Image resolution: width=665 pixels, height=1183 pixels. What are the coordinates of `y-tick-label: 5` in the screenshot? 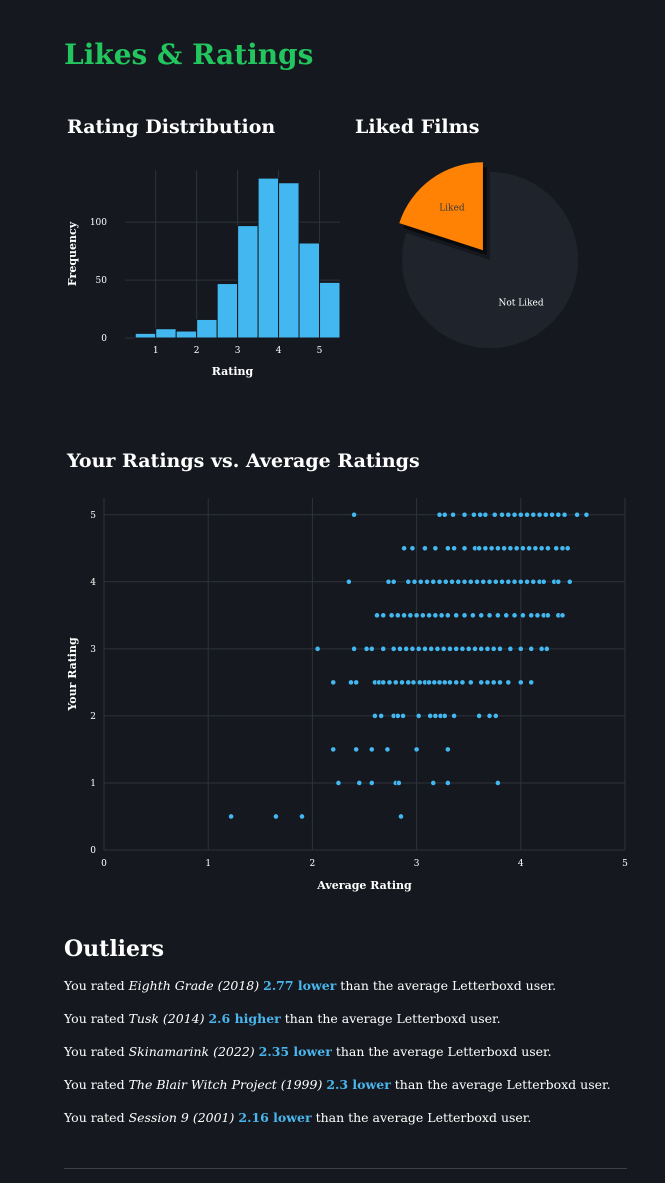 It's located at (93, 516).